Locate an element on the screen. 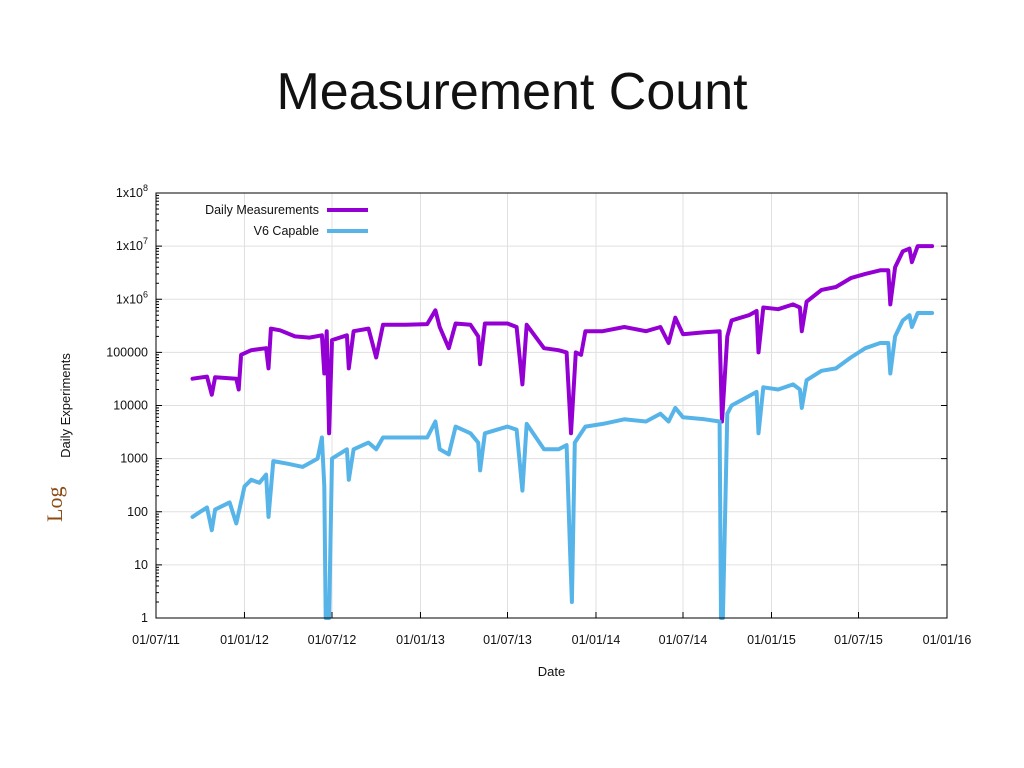 The height and width of the screenshot is (768, 1024). x-tick-label: 01/01/13 is located at coordinates (420, 640).